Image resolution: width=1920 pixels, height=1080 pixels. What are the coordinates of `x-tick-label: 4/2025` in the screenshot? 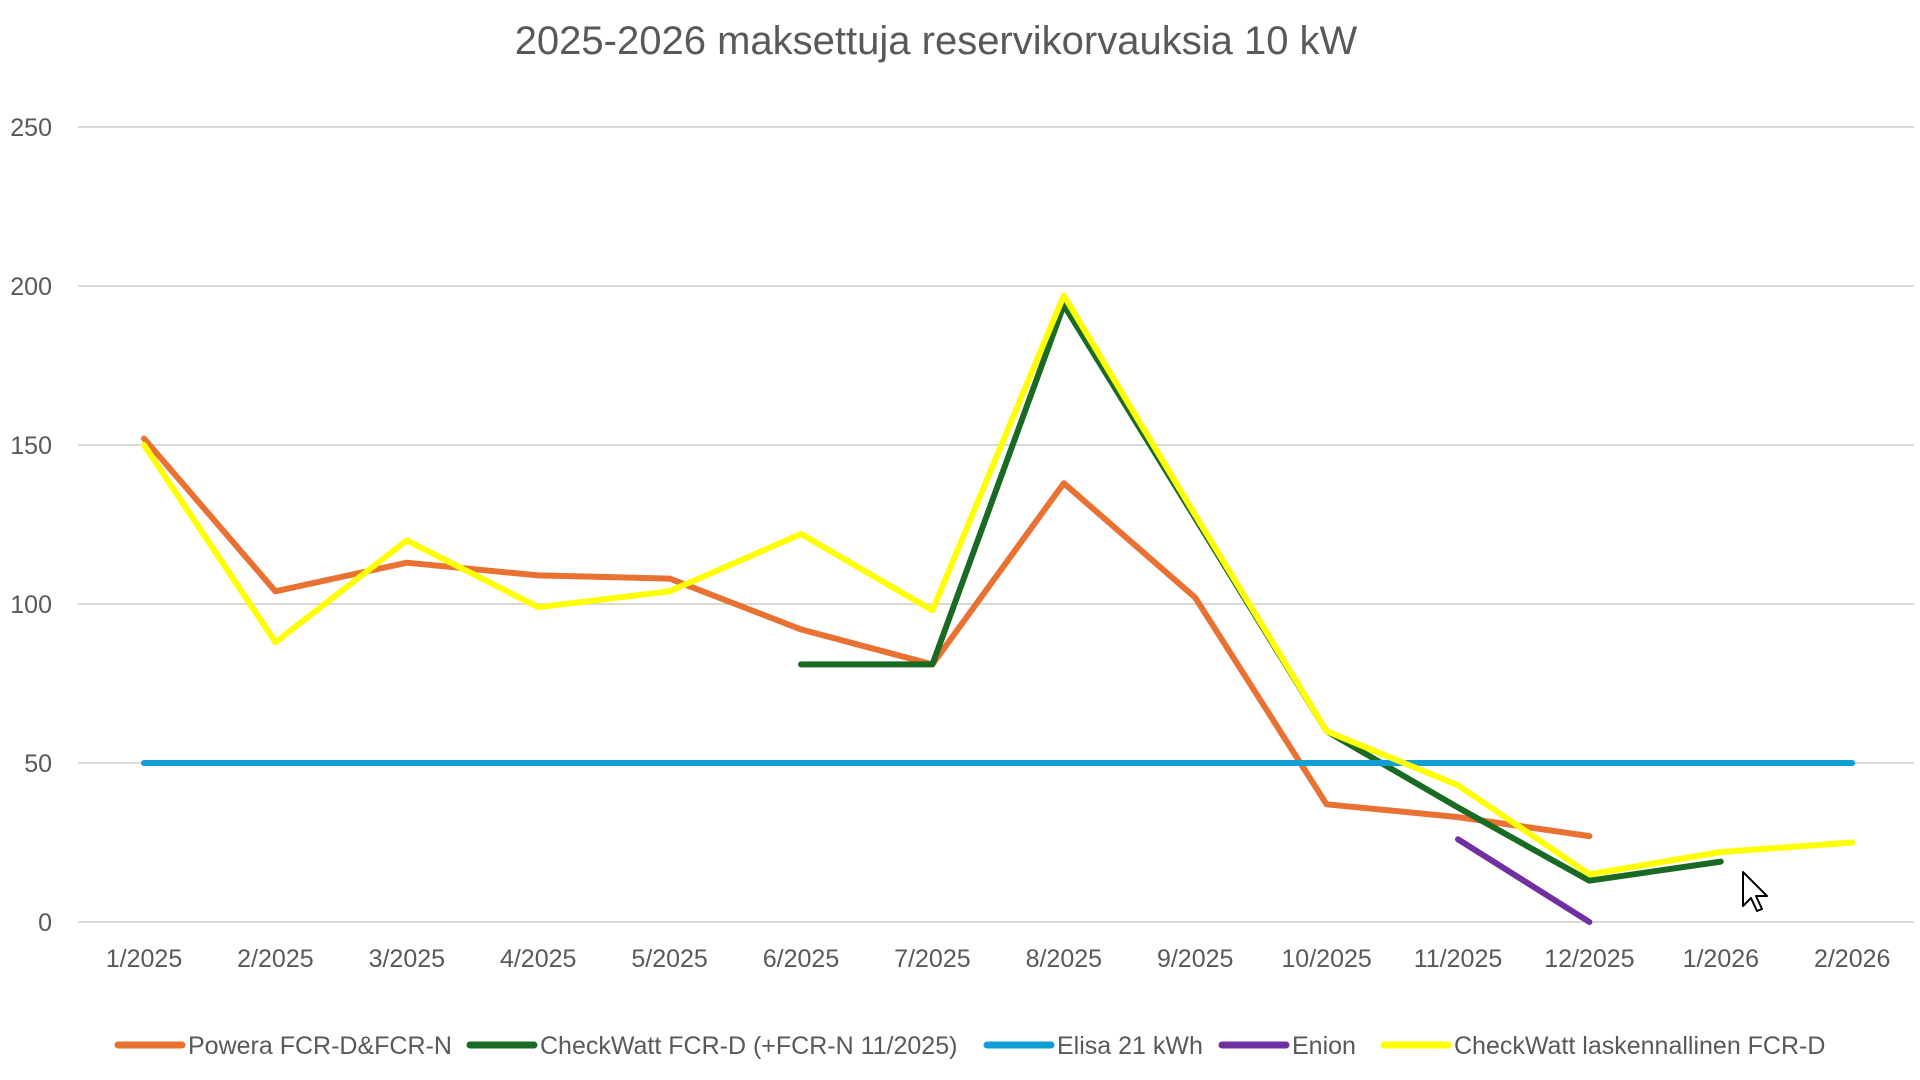 It's located at (538, 959).